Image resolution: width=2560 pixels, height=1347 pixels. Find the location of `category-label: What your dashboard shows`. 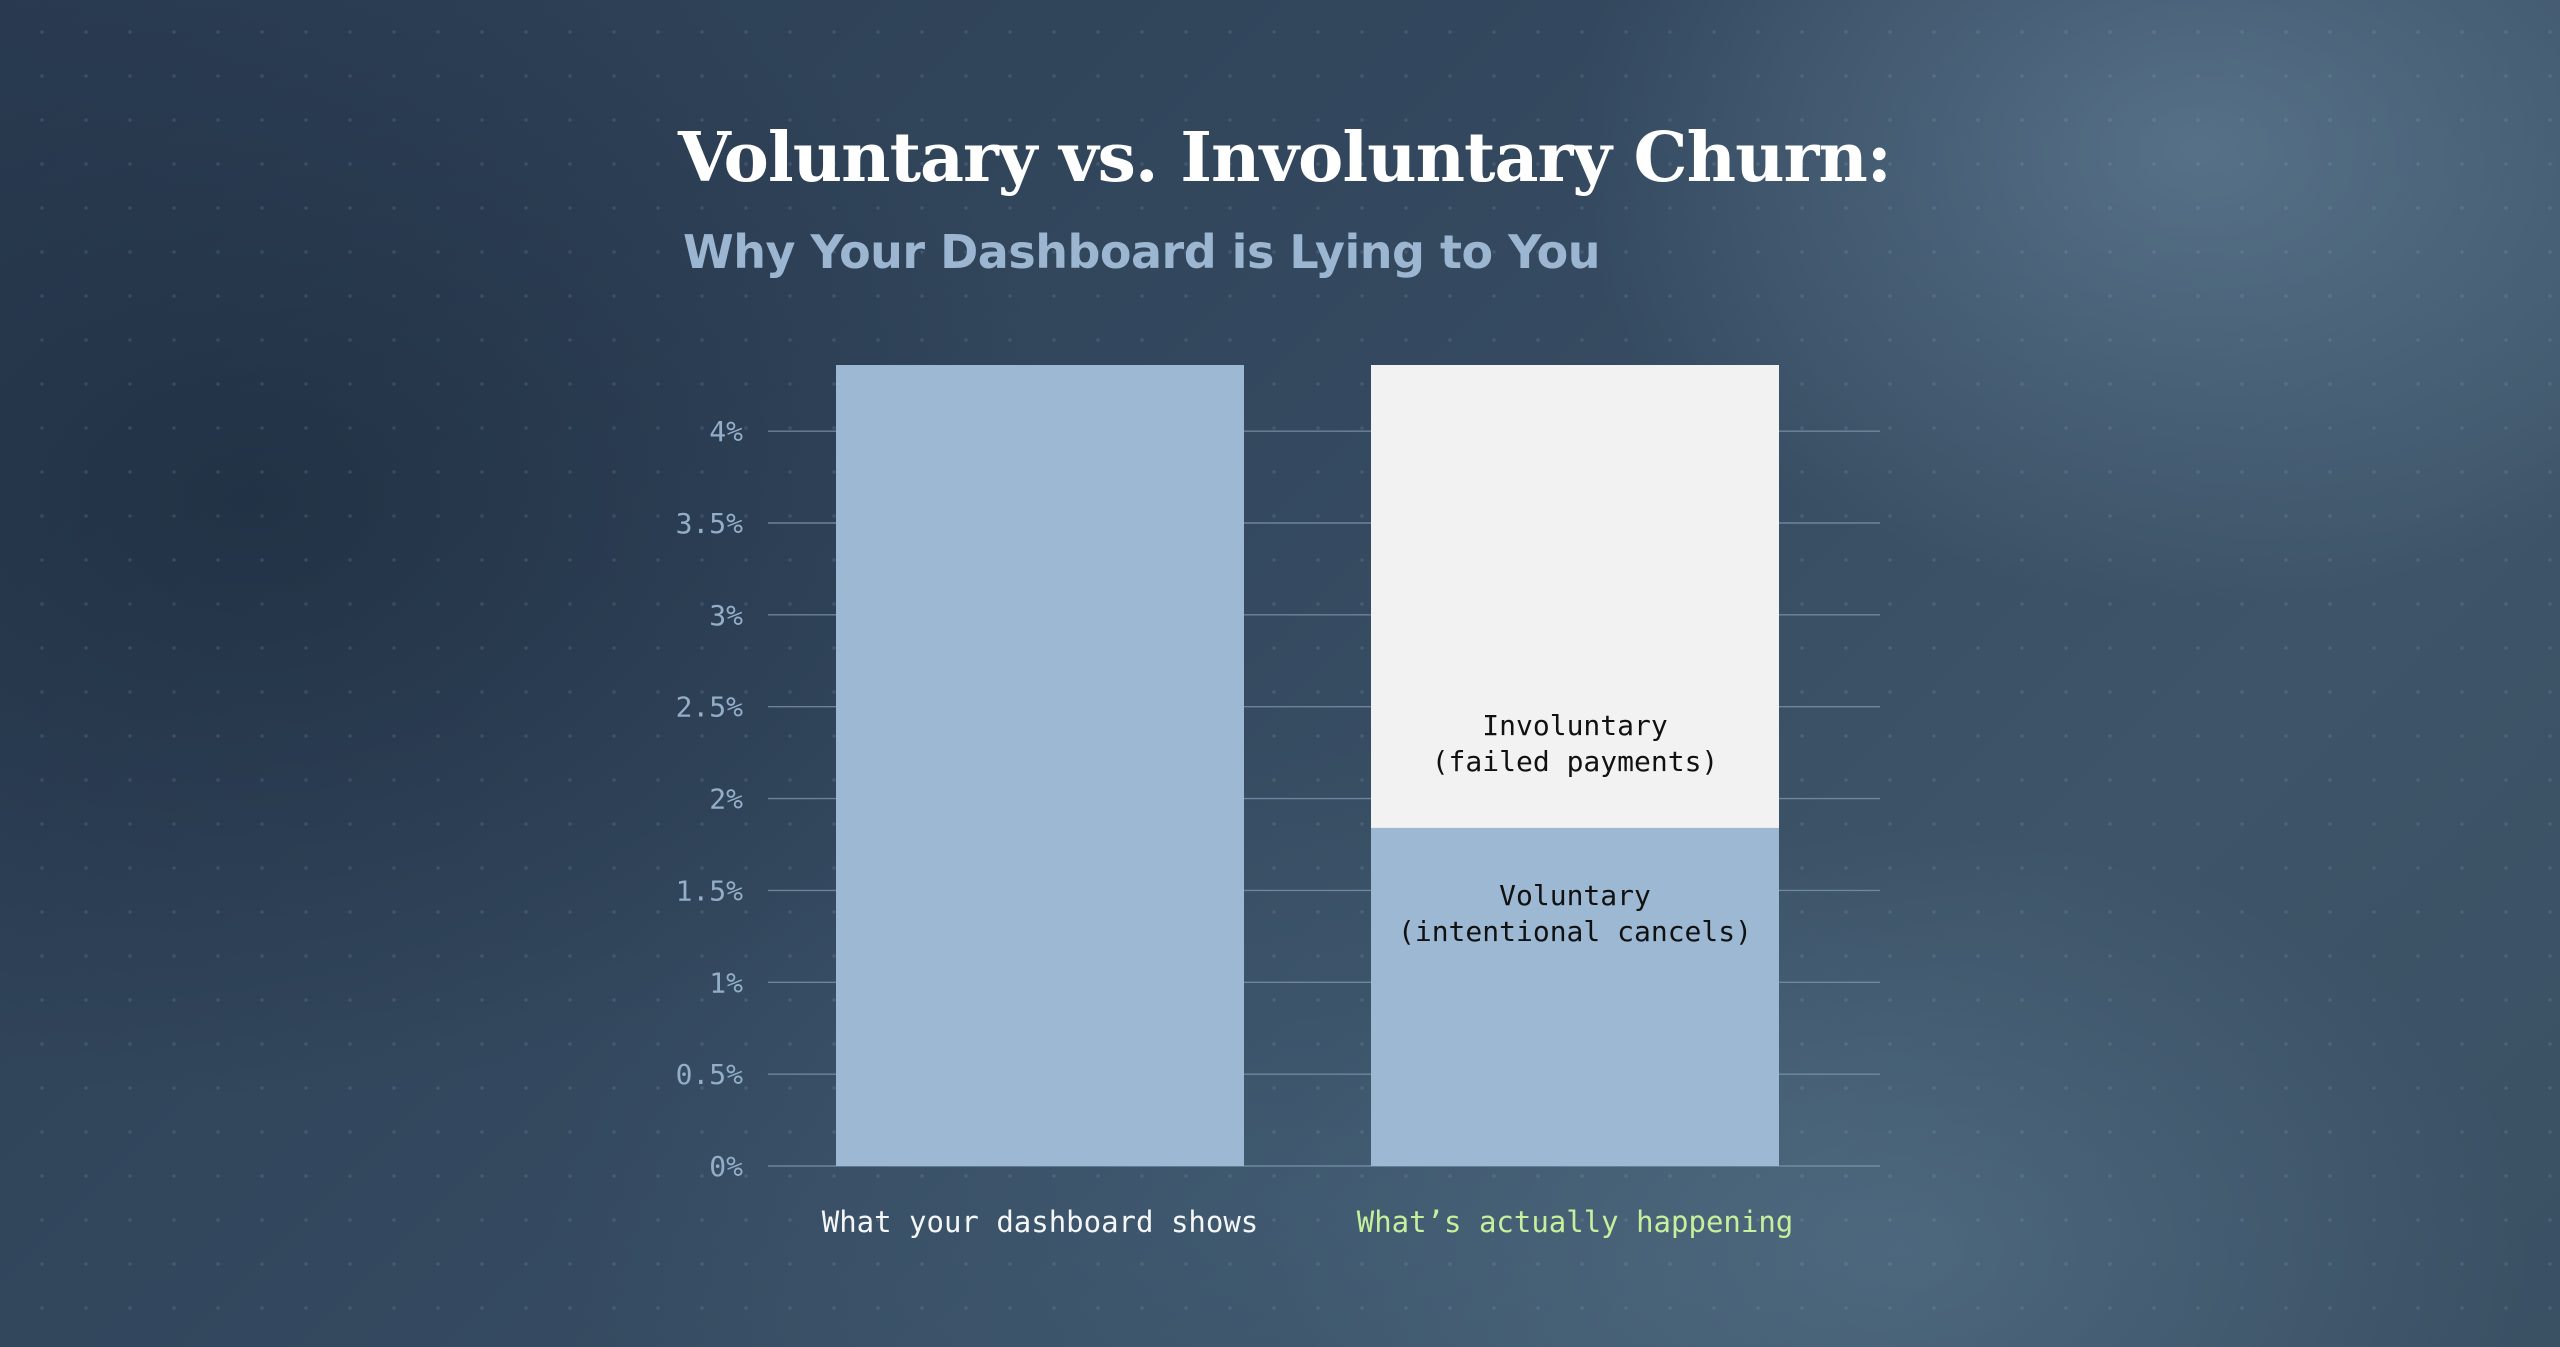

category-label: What your dashboard shows is located at coordinates (1040, 1222).